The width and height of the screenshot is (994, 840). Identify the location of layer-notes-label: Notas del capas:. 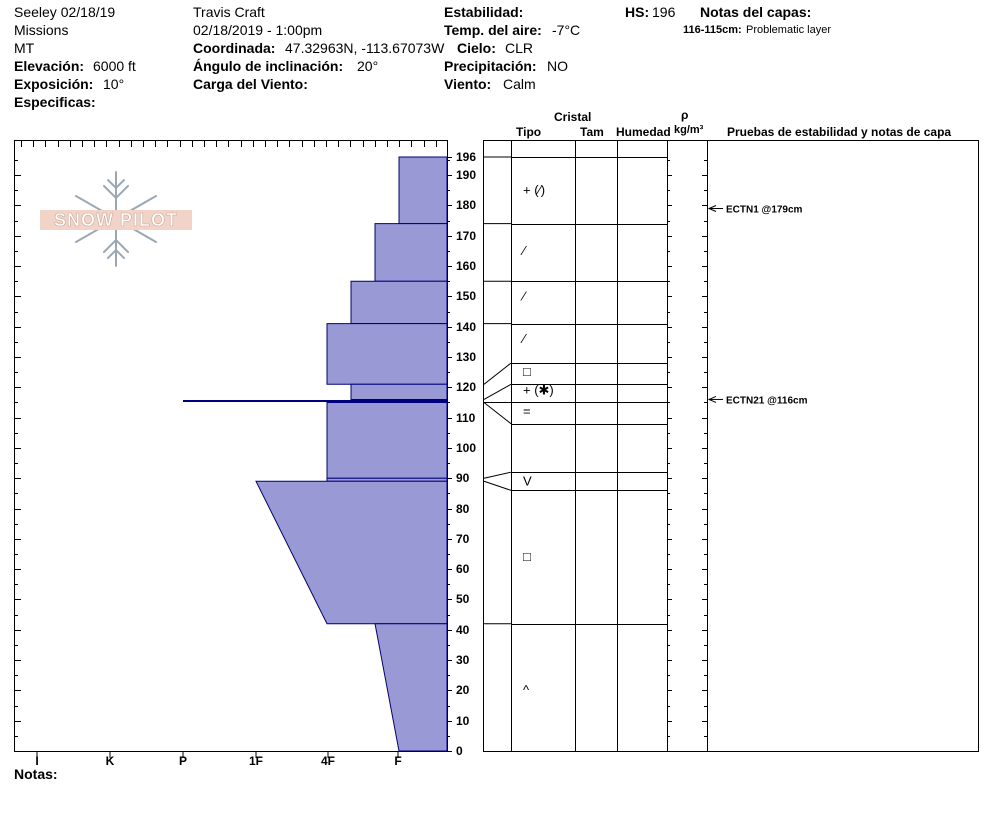
(756, 12).